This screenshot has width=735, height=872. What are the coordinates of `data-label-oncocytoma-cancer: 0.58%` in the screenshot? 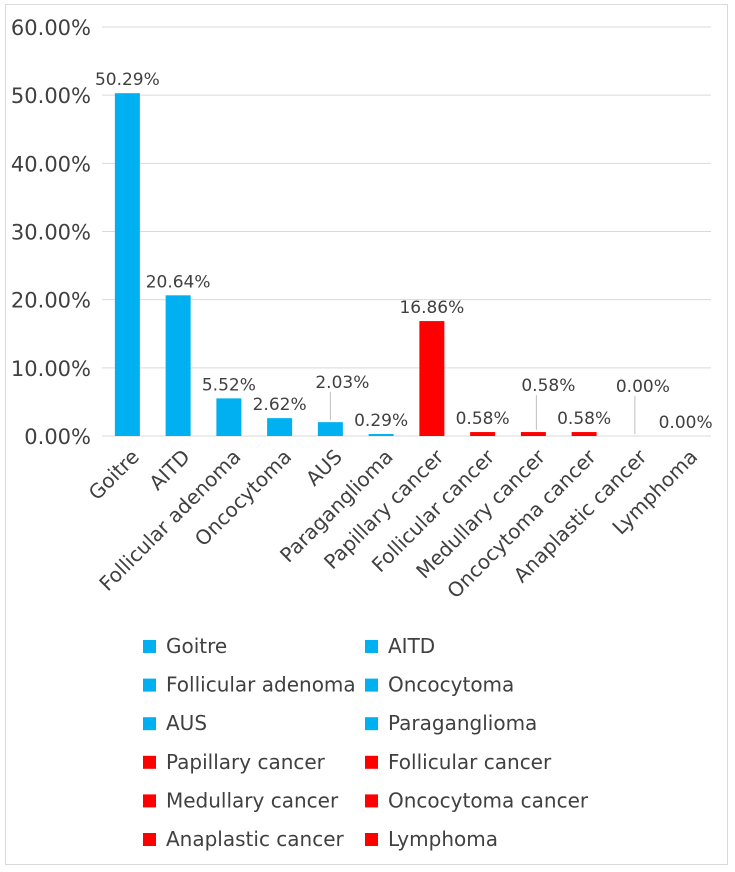 It's located at (584, 419).